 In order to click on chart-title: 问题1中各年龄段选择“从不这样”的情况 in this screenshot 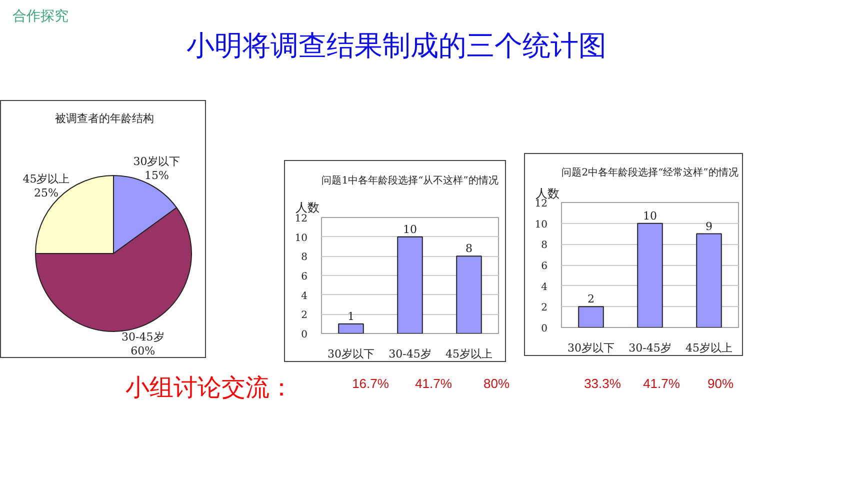, I will do `click(410, 180)`.